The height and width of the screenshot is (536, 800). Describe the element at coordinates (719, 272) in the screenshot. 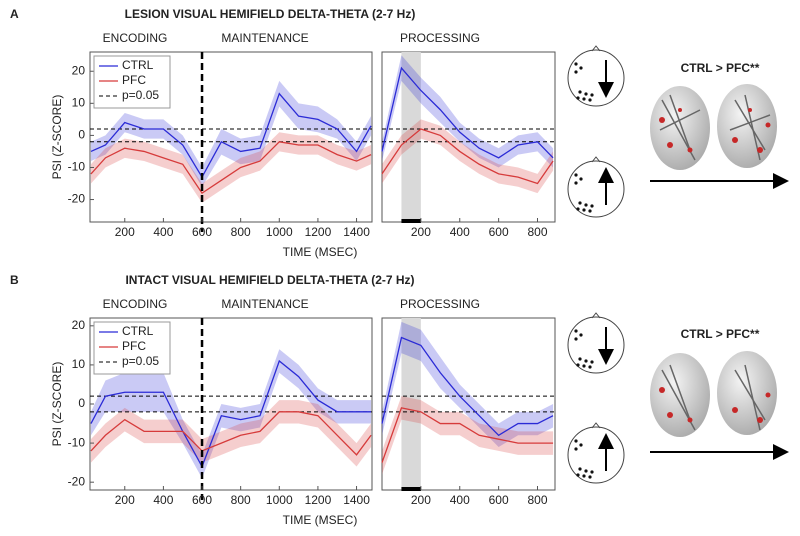

I see `brain-renderings` at that location.